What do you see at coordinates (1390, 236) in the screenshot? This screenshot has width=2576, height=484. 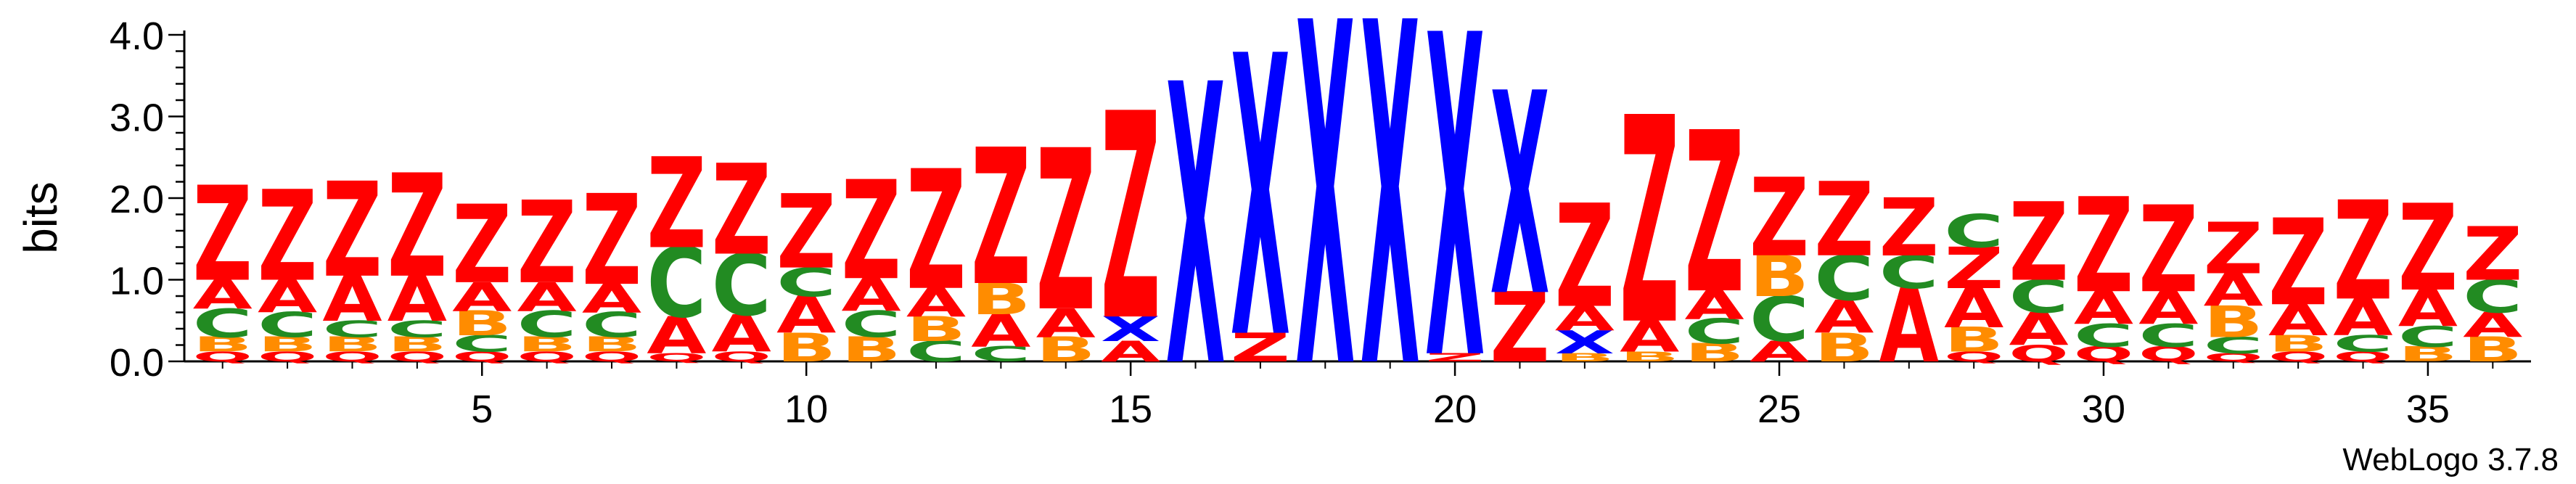 I see `logo-stack-19: X` at bounding box center [1390, 236].